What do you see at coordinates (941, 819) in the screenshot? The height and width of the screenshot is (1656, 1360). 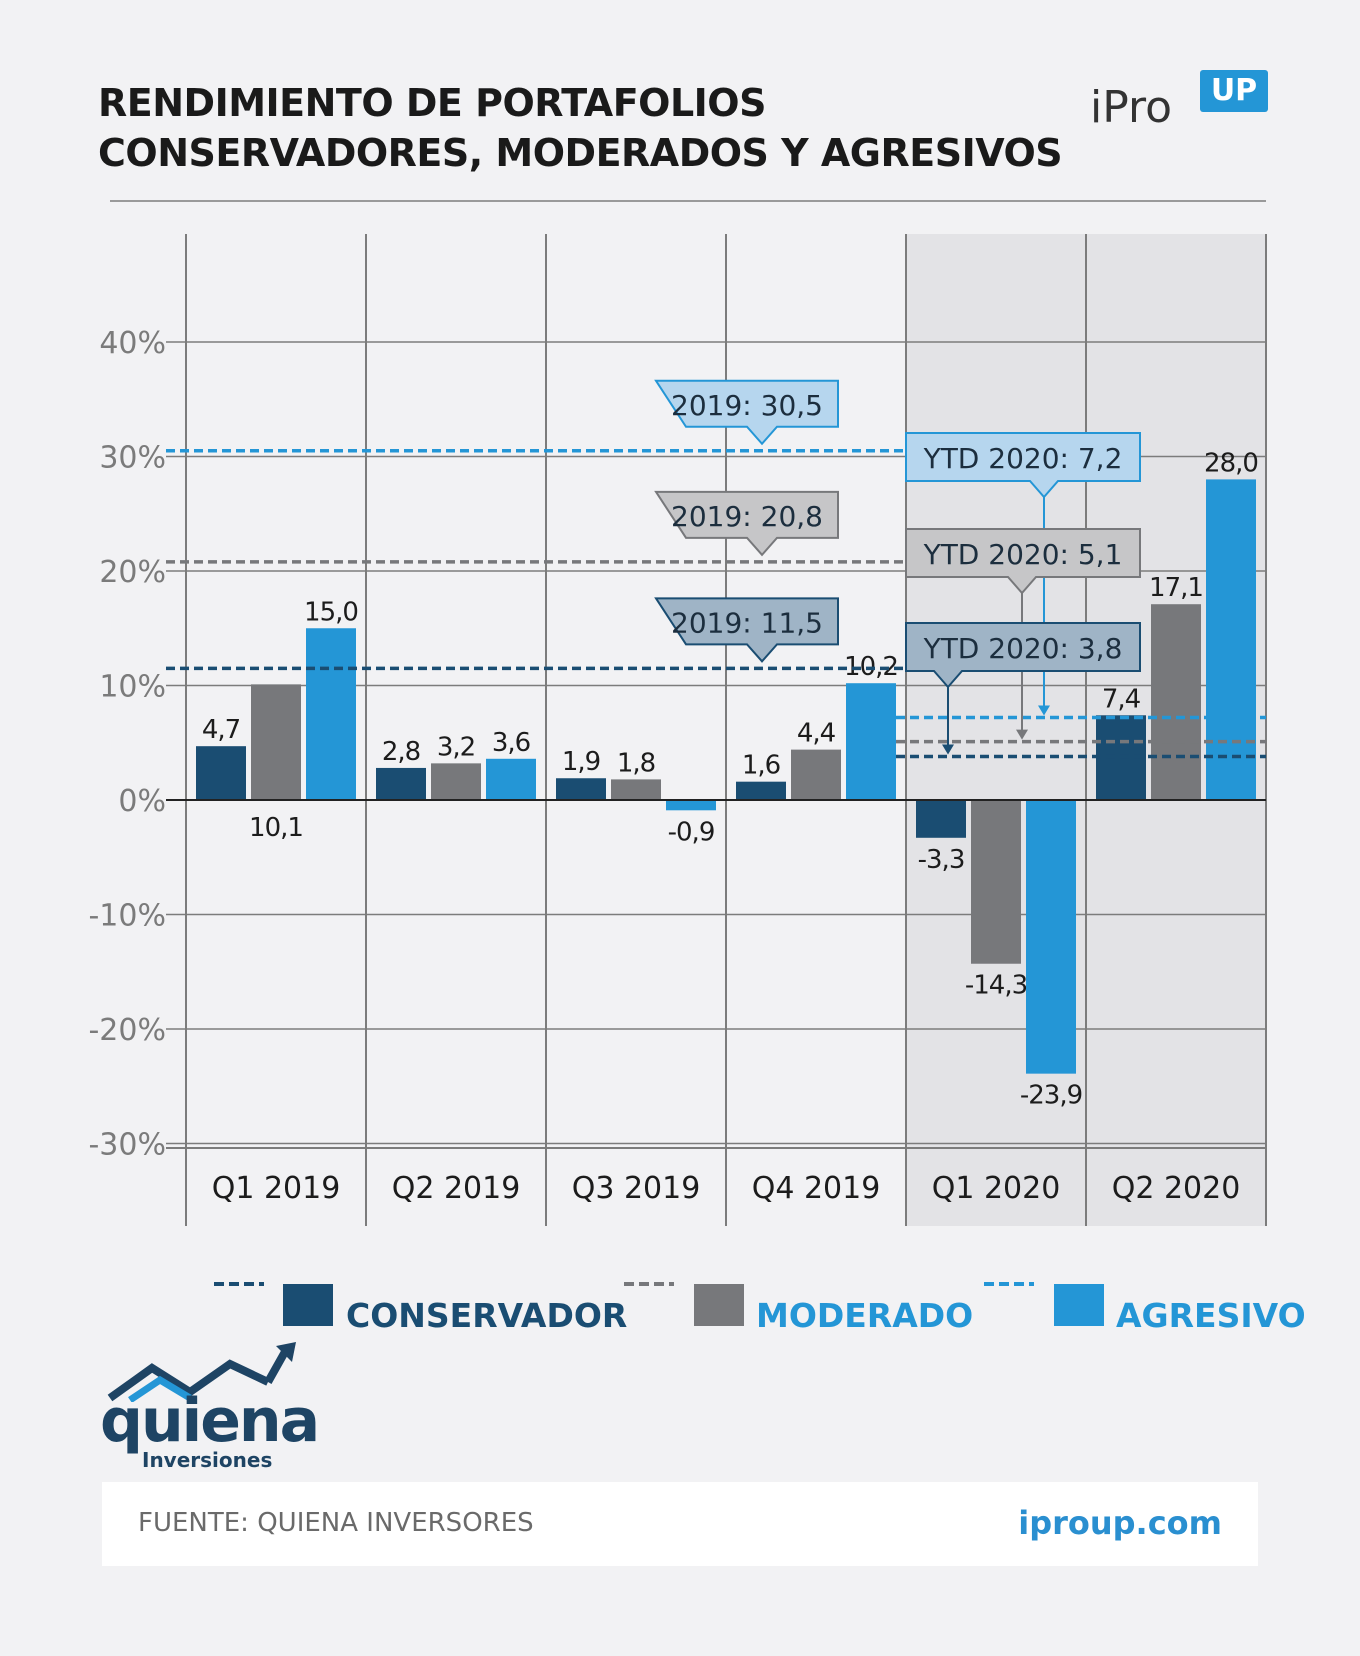 I see `bar-conservador-q1-2020` at bounding box center [941, 819].